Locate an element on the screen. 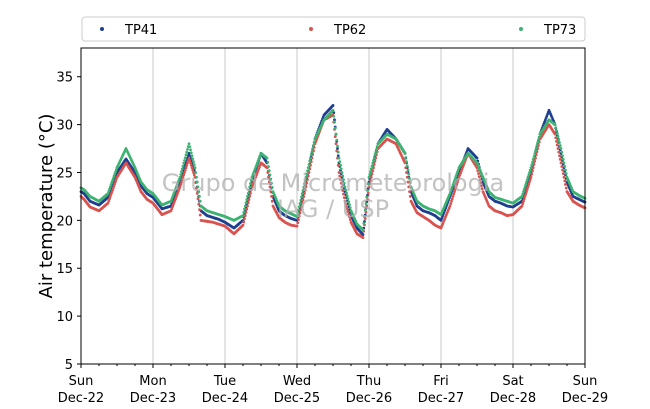 The height and width of the screenshot is (409, 650). legend-box is located at coordinates (333, 29).